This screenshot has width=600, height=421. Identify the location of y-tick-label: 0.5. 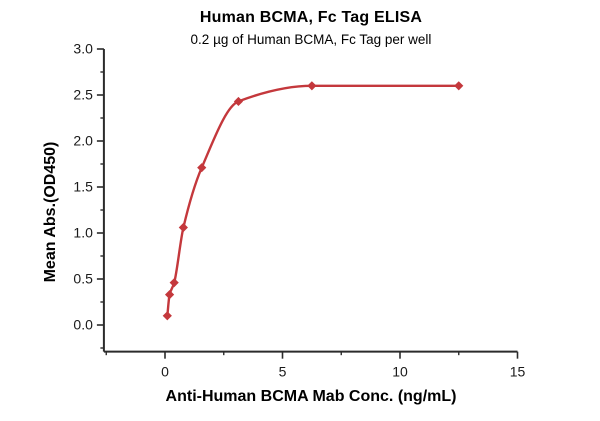
(83, 279).